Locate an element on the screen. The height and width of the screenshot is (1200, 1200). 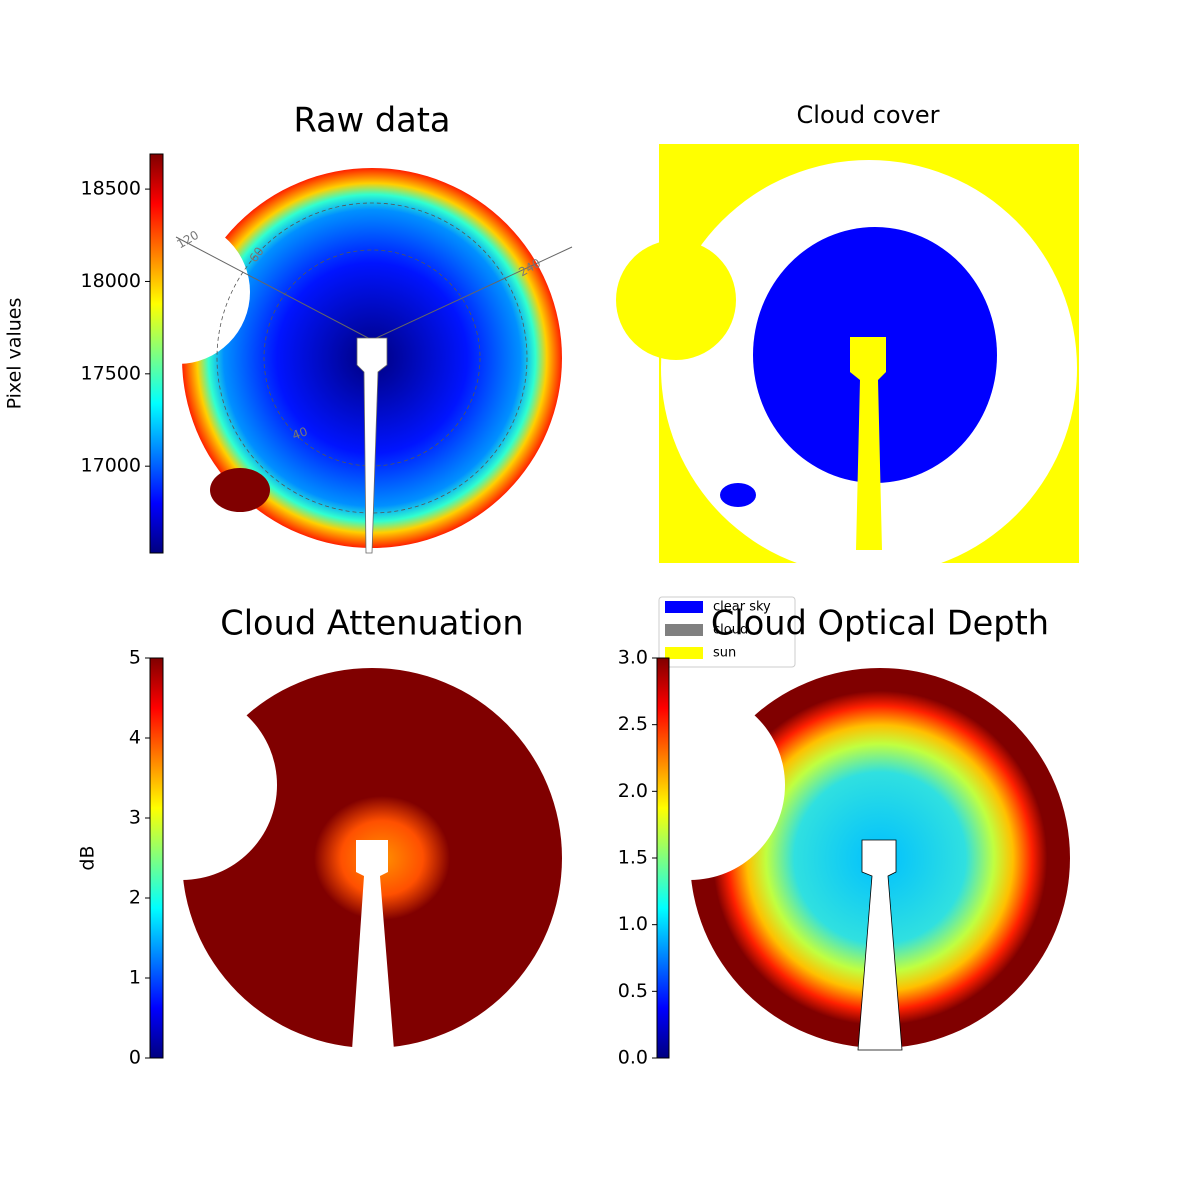
attenuation-image is located at coordinates (324, 859).